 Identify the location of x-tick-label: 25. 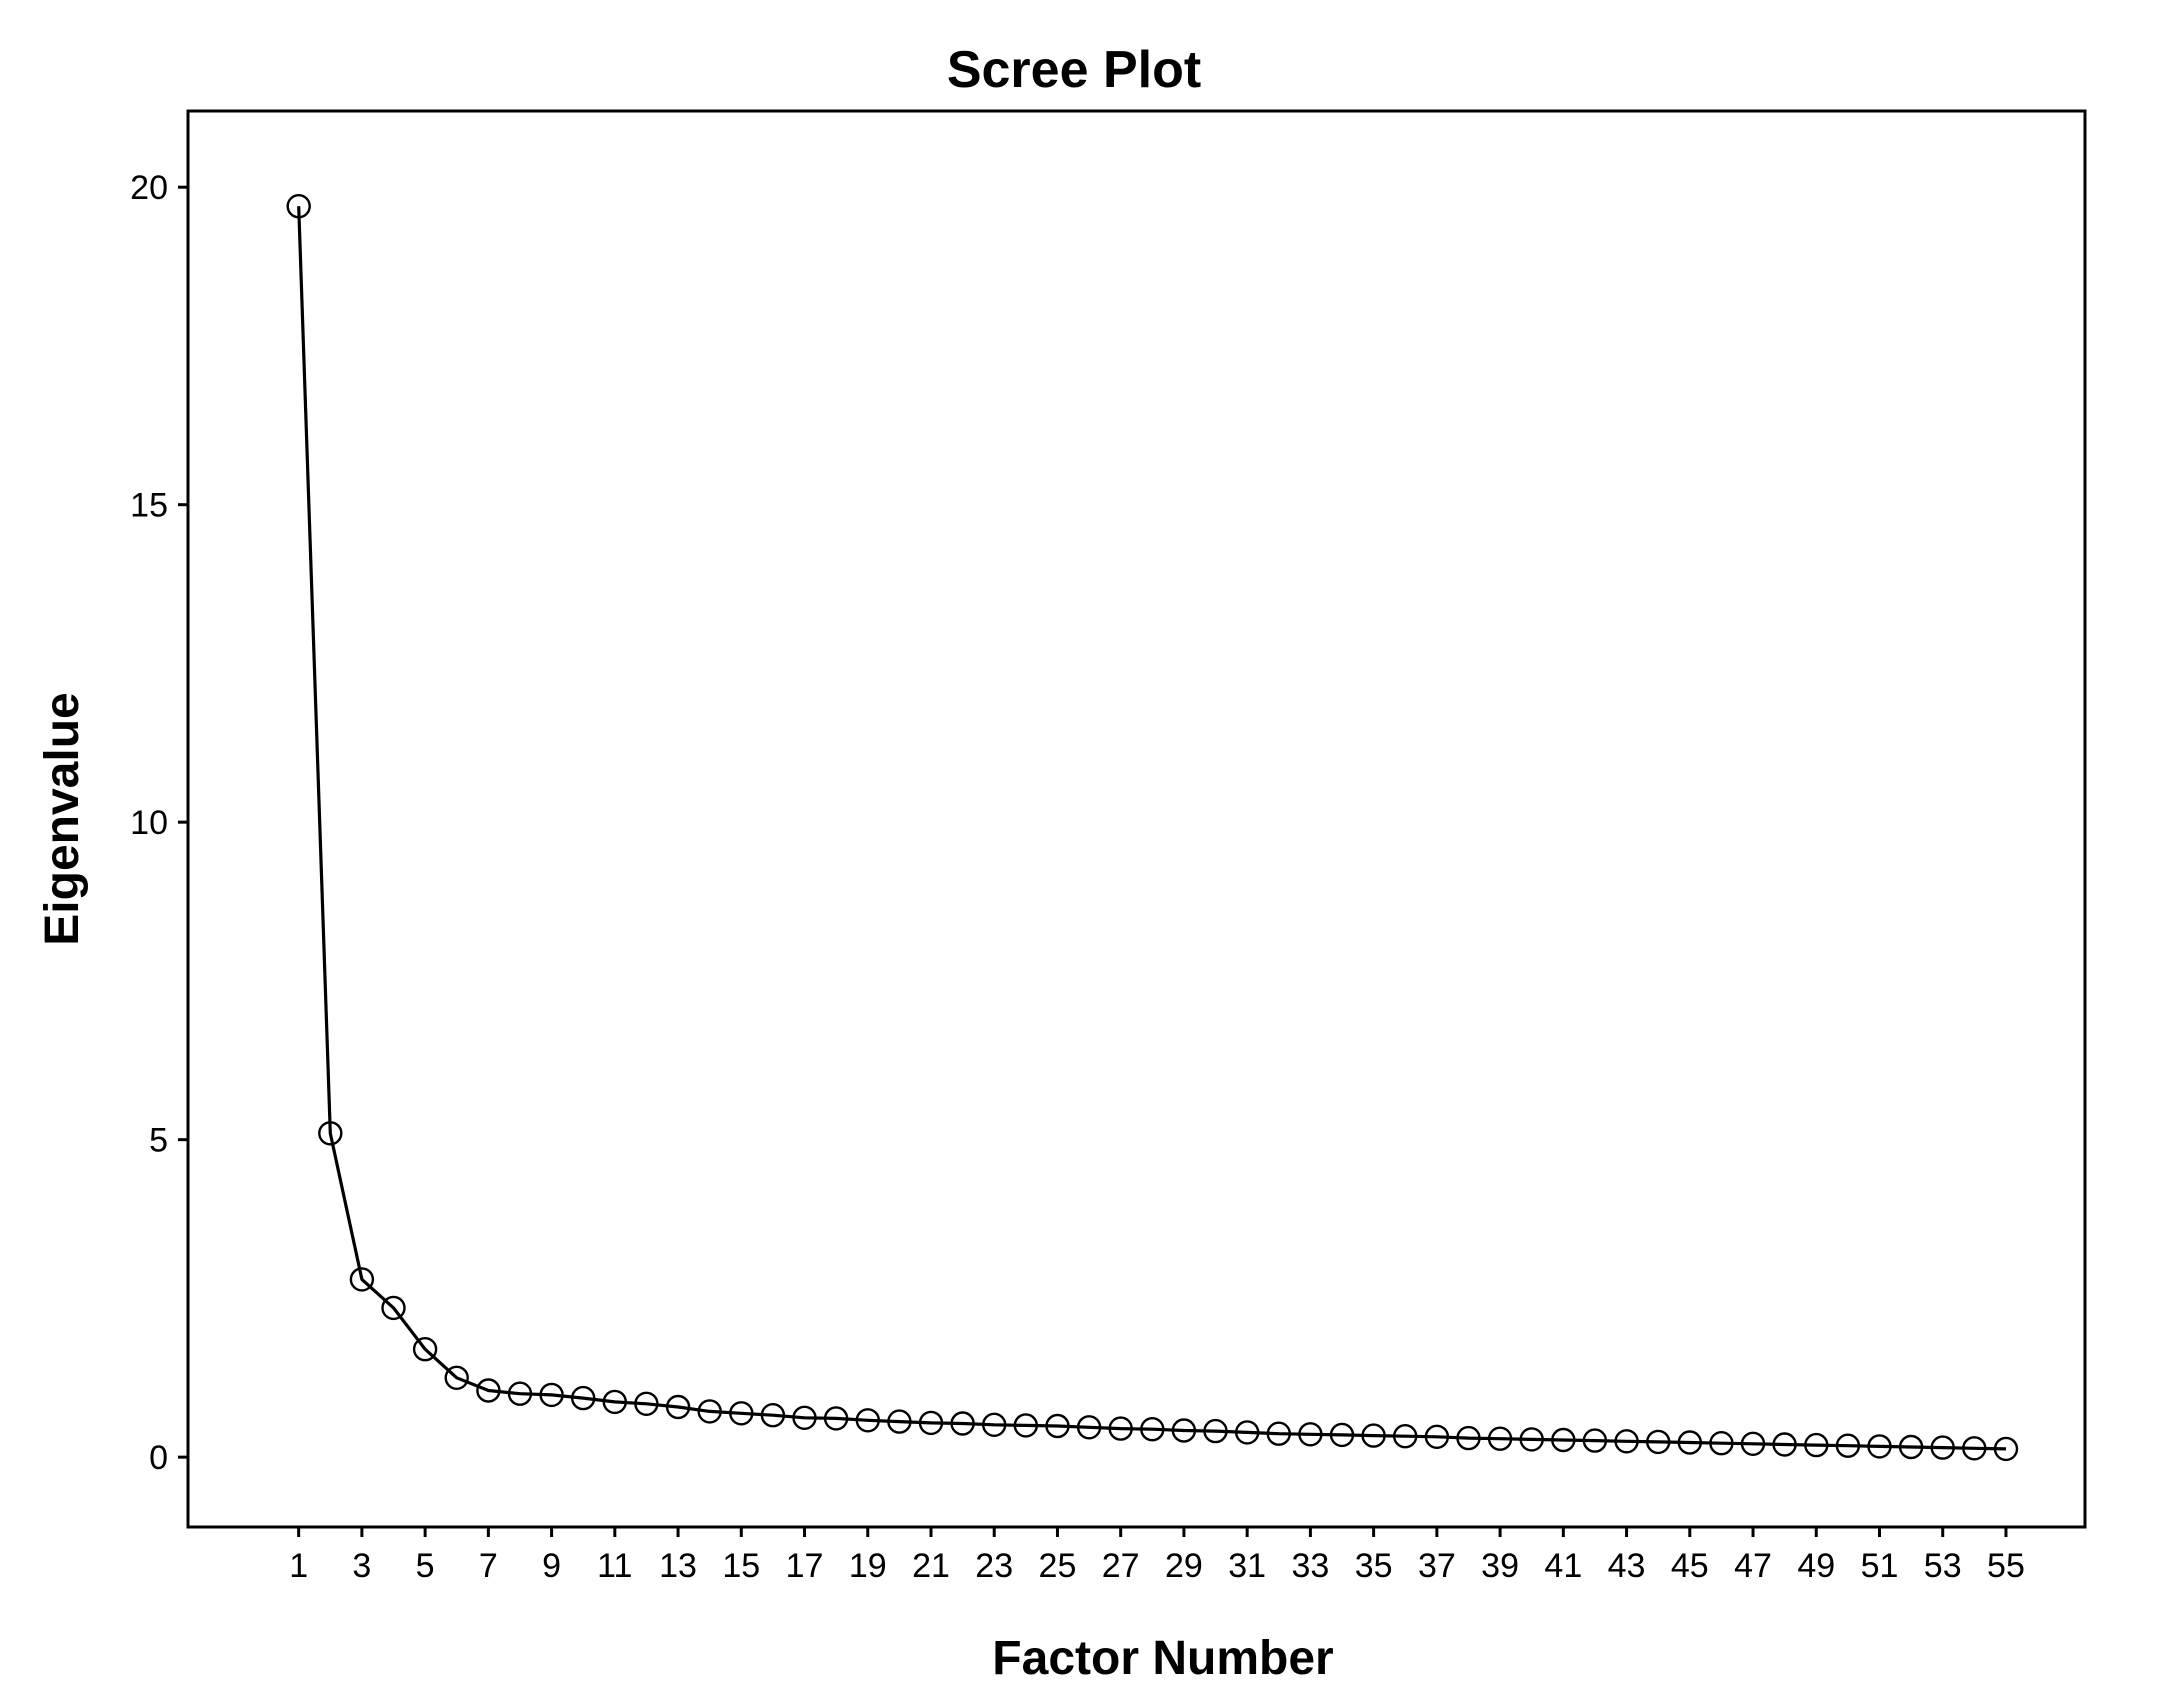
(1058, 1566).